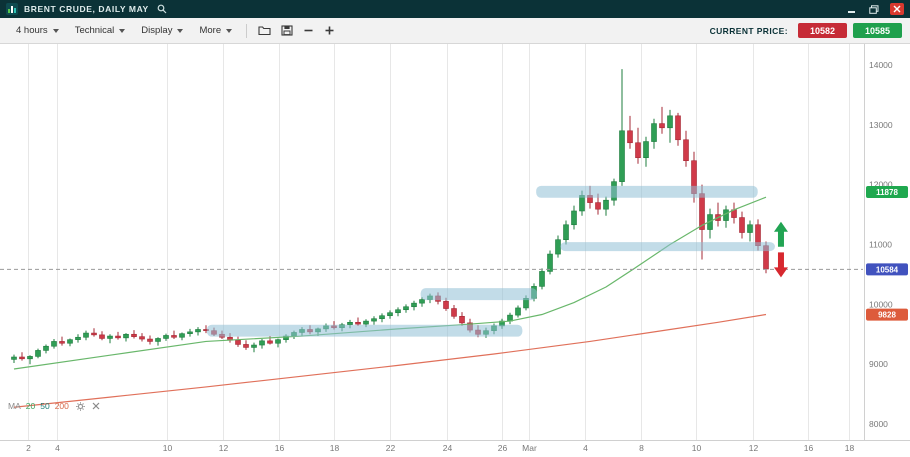 The height and width of the screenshot is (457, 910). I want to click on y-axis-labels: 14000 13000 12000 11000 10000 9000 8000, so click(881, 244).